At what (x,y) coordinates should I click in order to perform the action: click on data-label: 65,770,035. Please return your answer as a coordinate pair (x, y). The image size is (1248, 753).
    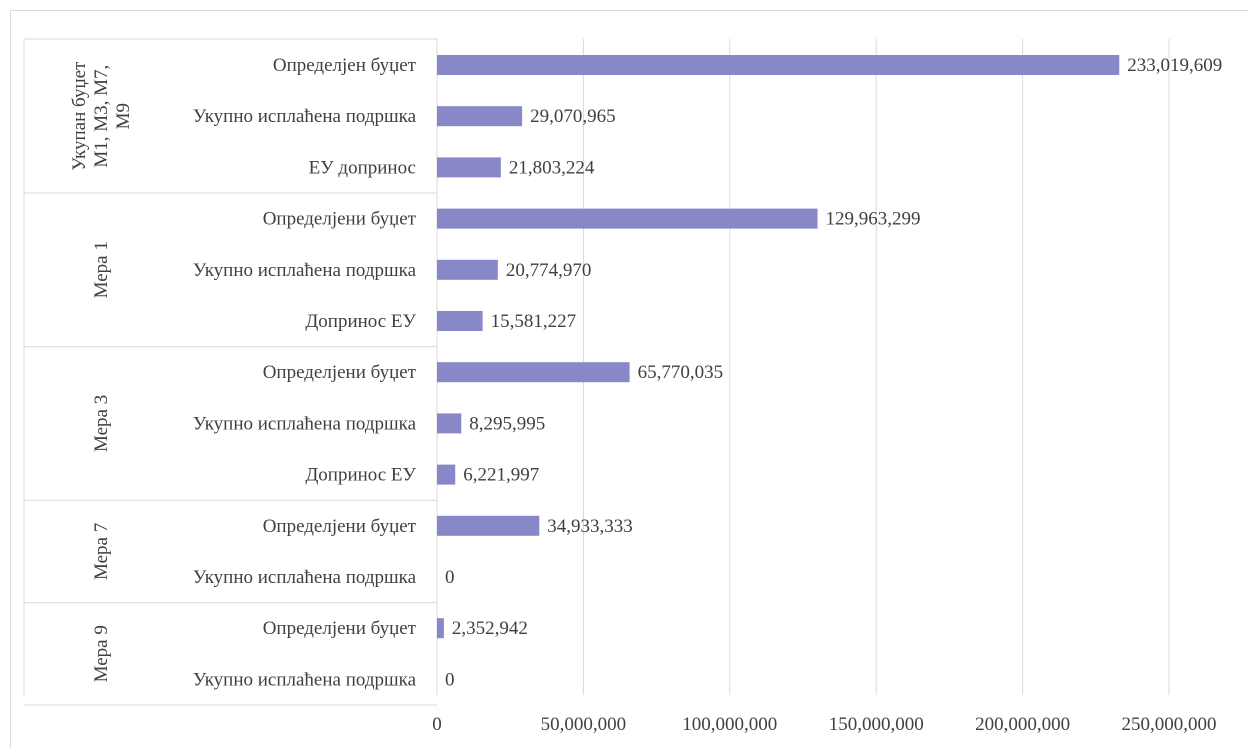
    Looking at the image, I should click on (681, 372).